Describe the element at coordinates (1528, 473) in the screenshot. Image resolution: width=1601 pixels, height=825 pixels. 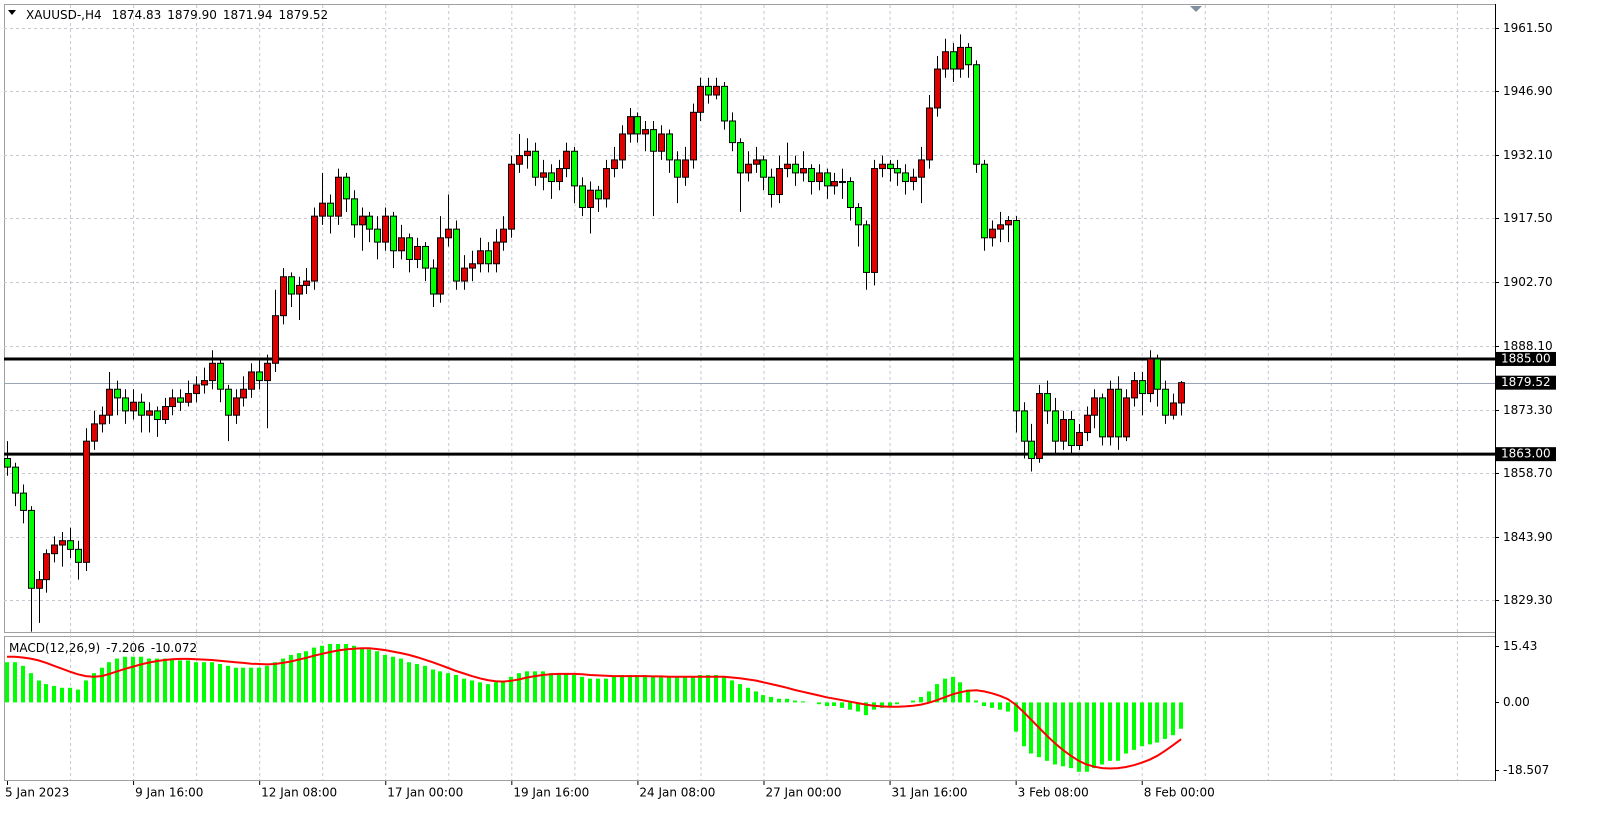
I see `y-tick-label: 1858.70` at that location.